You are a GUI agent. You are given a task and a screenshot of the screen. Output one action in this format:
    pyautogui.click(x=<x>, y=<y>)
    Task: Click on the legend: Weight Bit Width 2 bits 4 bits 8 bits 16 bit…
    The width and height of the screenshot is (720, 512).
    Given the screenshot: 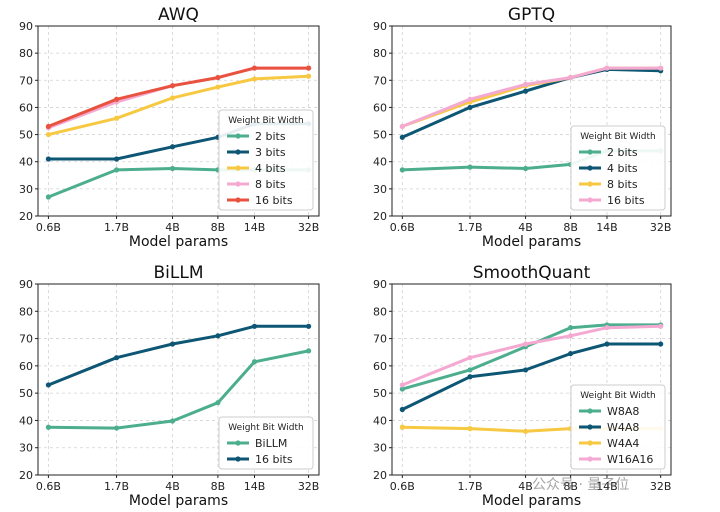 What is the action you would take?
    pyautogui.click(x=618, y=168)
    